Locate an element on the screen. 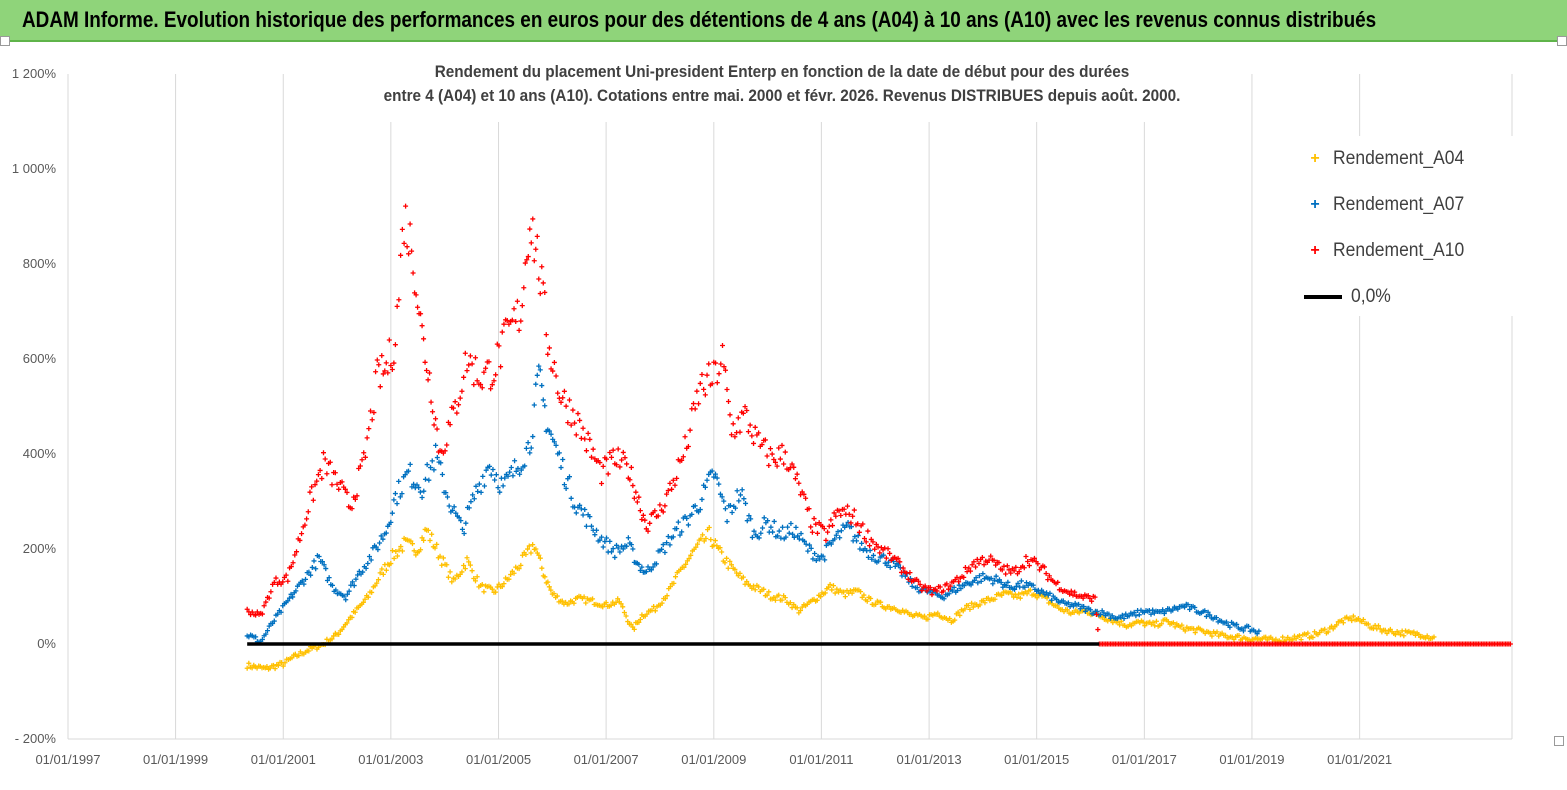  legend-item-a10: + Rendement_A10 is located at coordinates (1389, 252).